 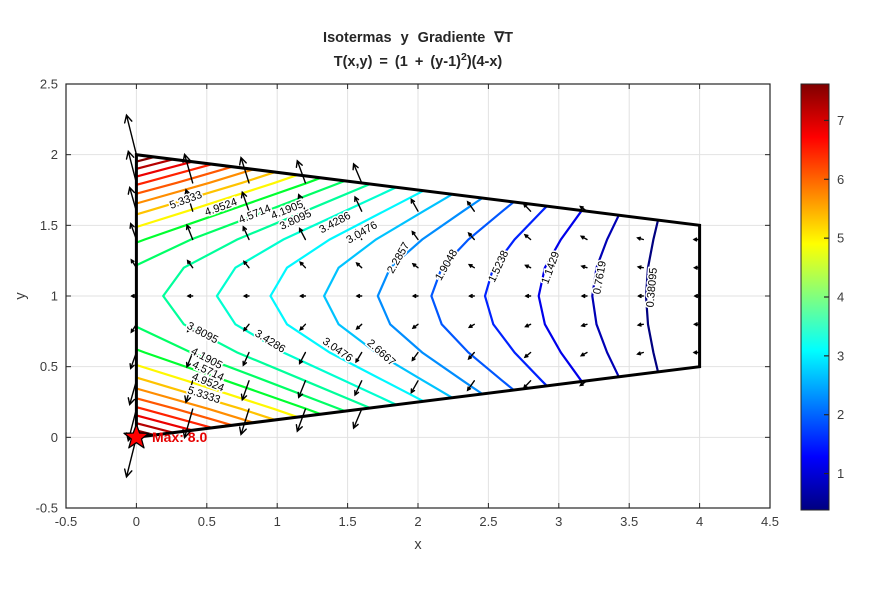 I want to click on max-marker, so click(x=136, y=436).